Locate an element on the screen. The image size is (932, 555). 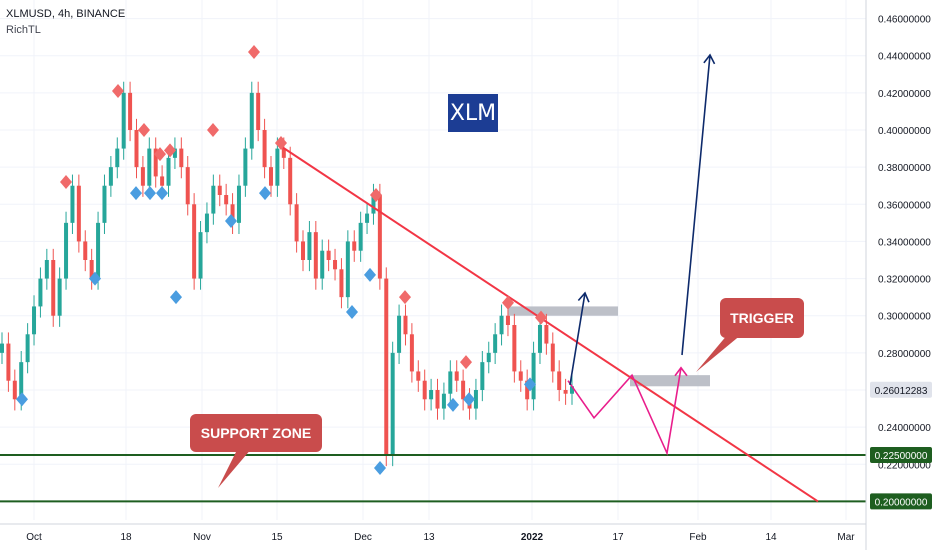
time-axis: Oct 18 Nov 15 Dec 13 2022 17 Feb 14 Mar is located at coordinates (433, 533).